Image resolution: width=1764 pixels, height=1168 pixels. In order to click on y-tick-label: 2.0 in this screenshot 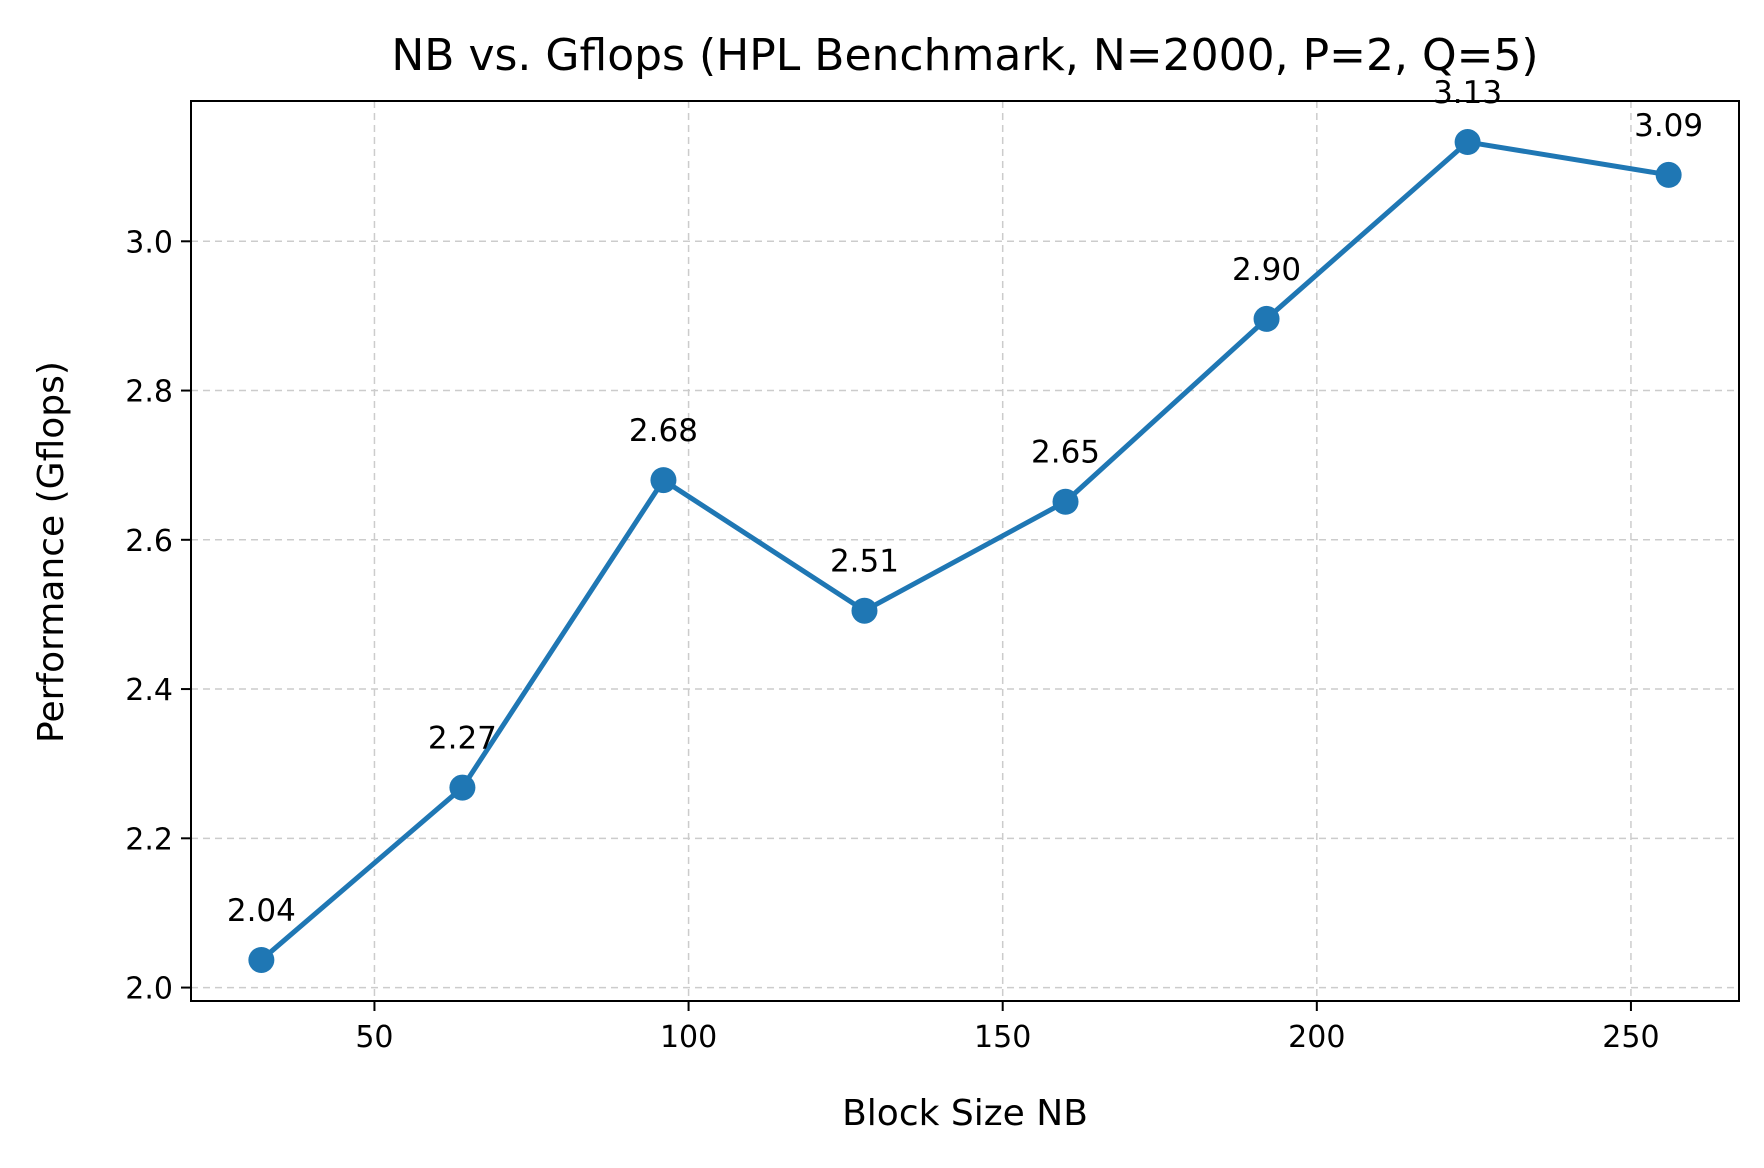, I will do `click(149, 989)`.